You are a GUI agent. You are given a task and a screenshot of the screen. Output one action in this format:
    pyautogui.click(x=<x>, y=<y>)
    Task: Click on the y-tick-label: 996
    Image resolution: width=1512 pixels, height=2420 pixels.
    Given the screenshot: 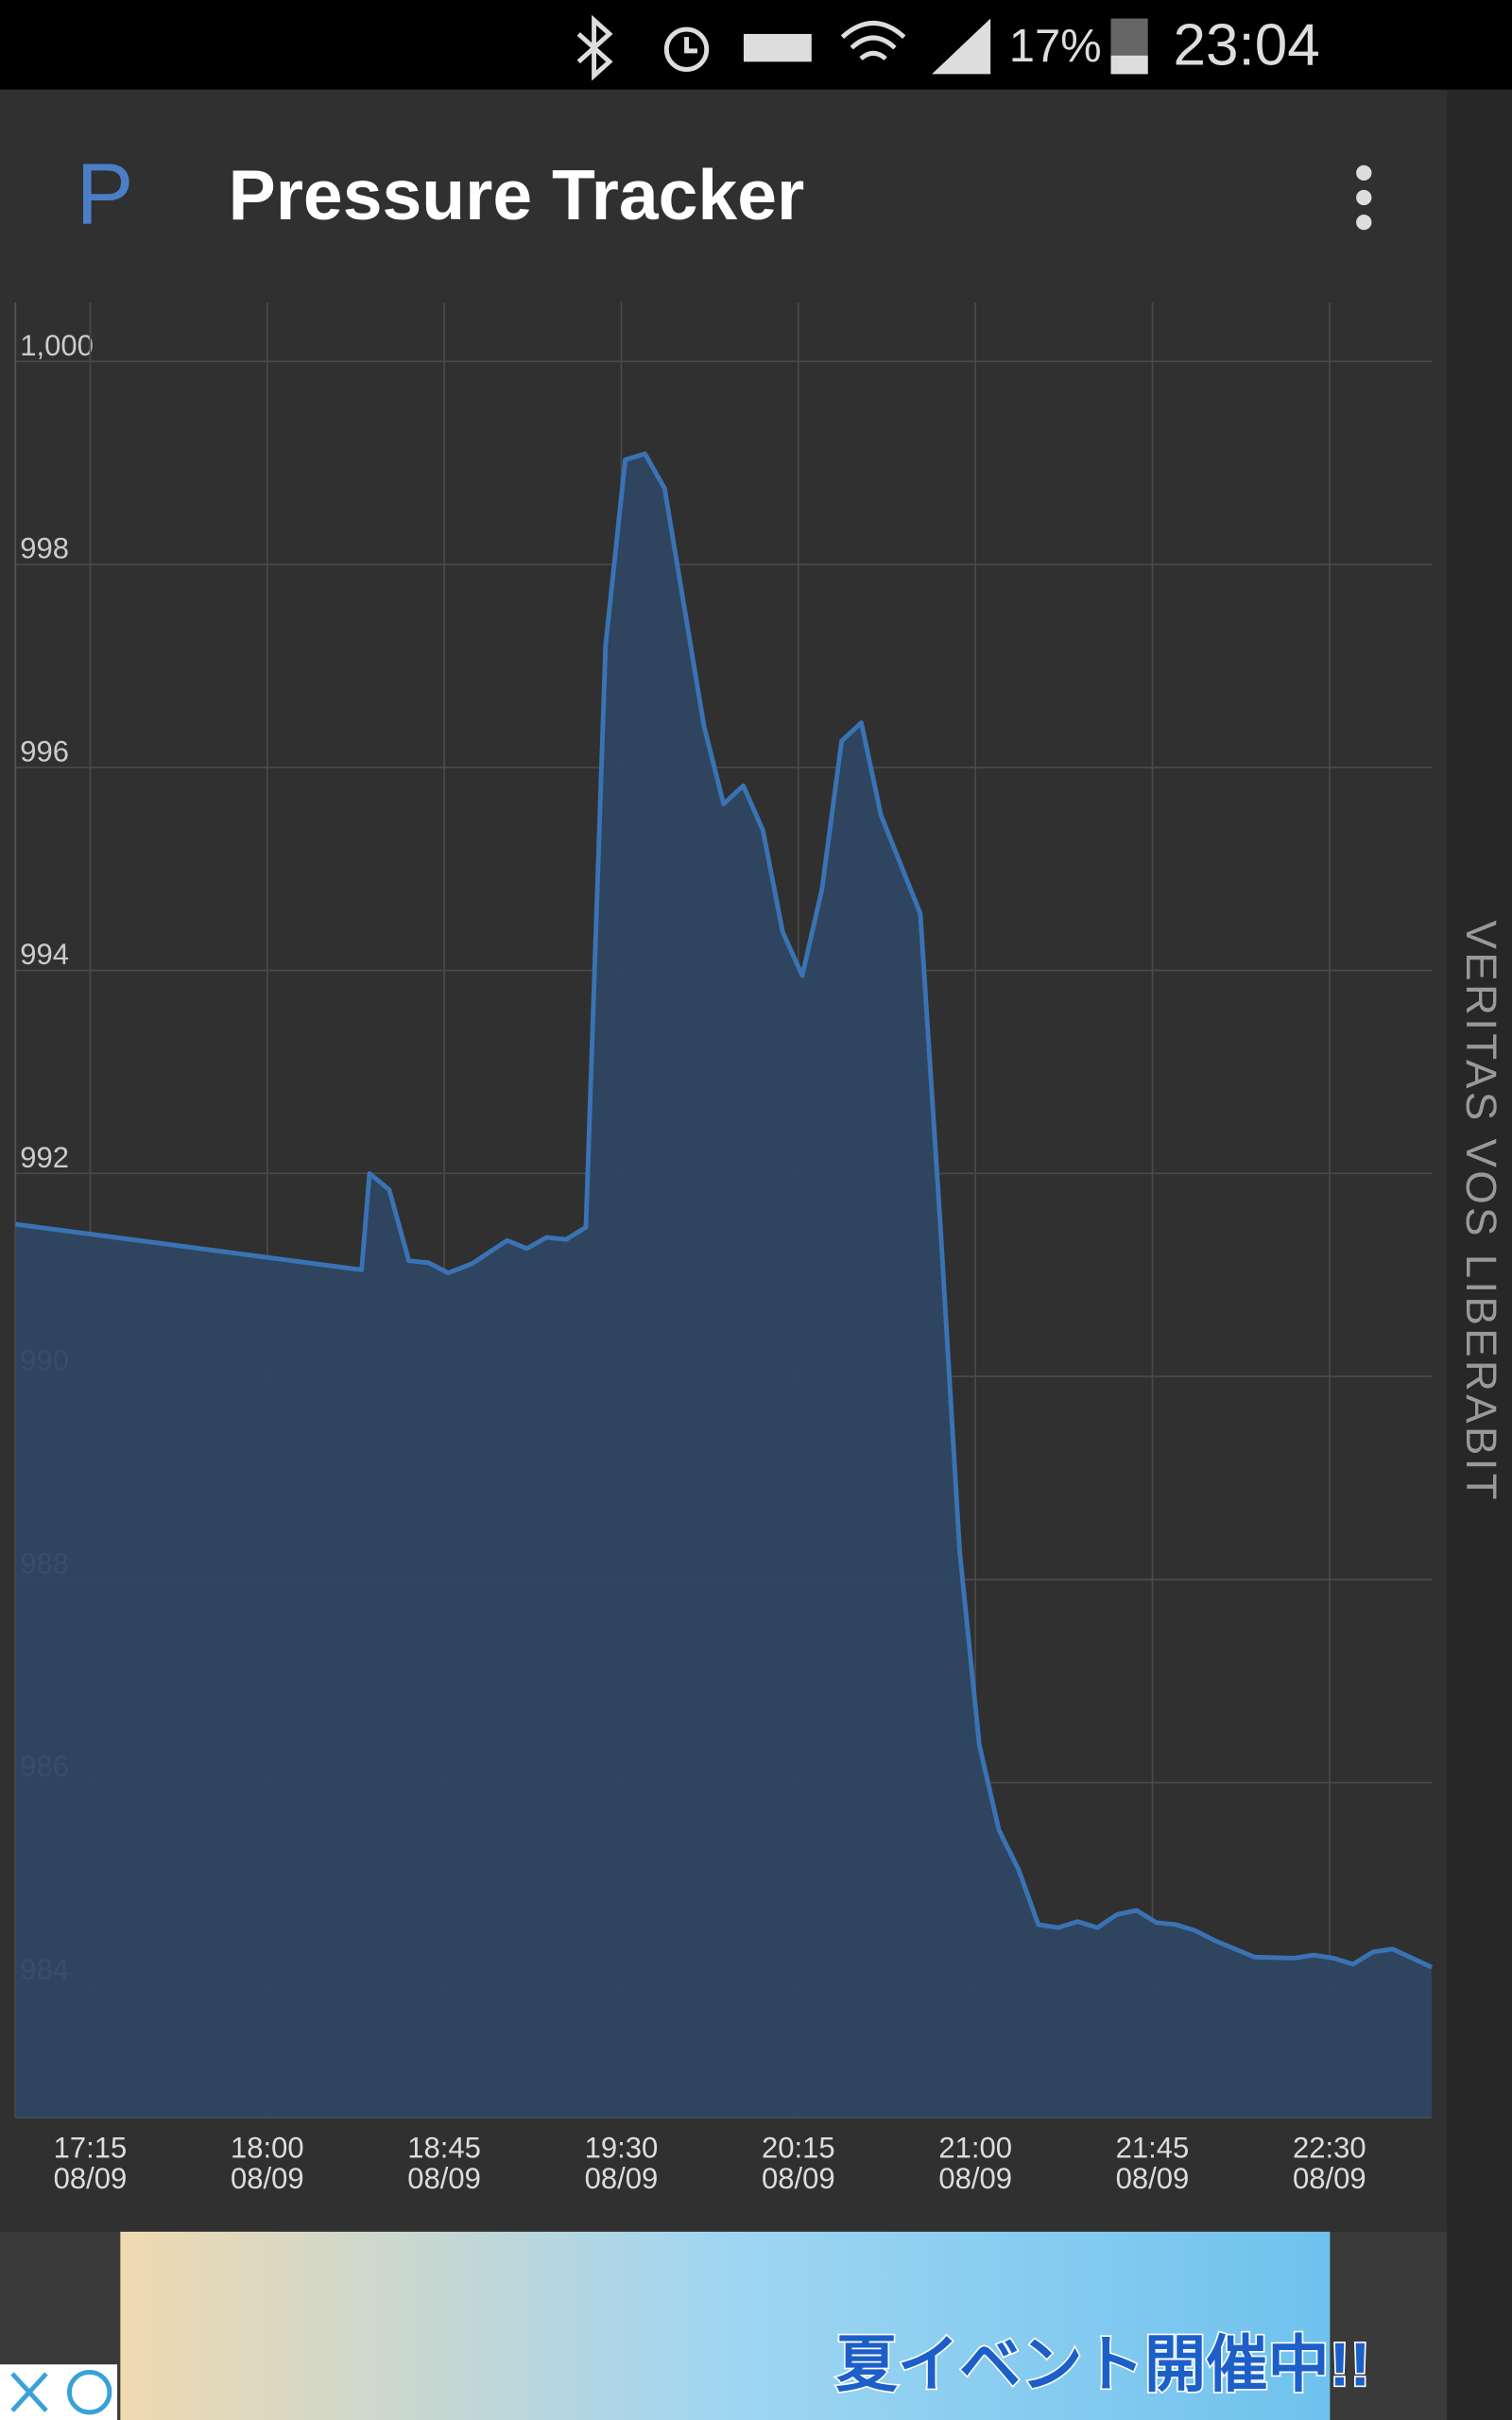 What is the action you would take?
    pyautogui.click(x=44, y=751)
    